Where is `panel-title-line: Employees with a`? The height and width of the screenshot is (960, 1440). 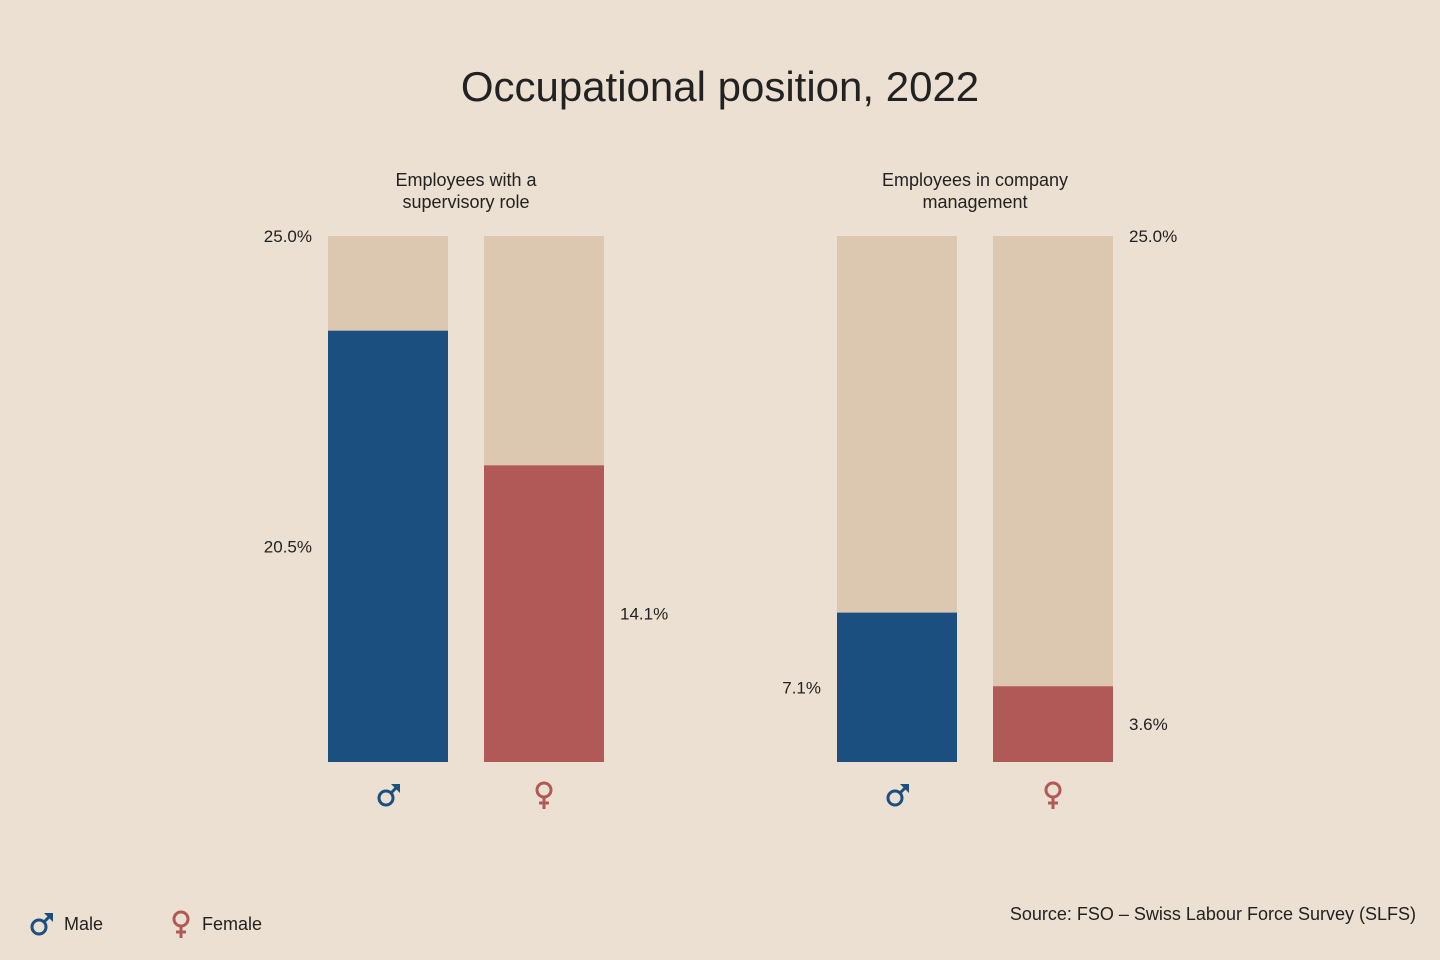 panel-title-line: Employees with a is located at coordinates (466, 180).